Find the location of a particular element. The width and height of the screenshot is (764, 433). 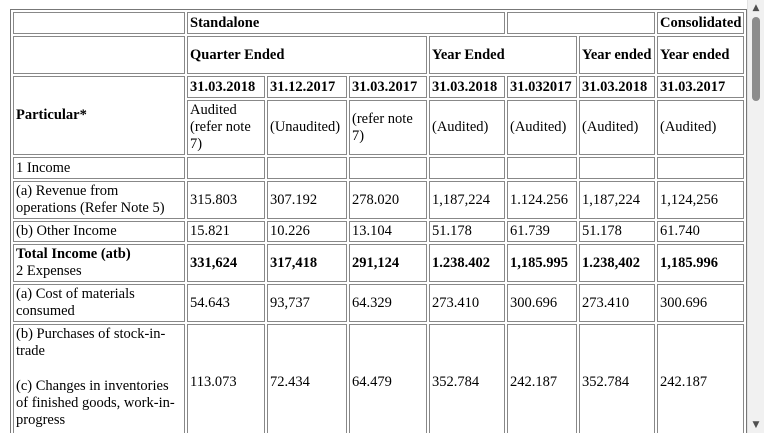

total-income-label: Total Income (atb) is located at coordinates (73, 254).